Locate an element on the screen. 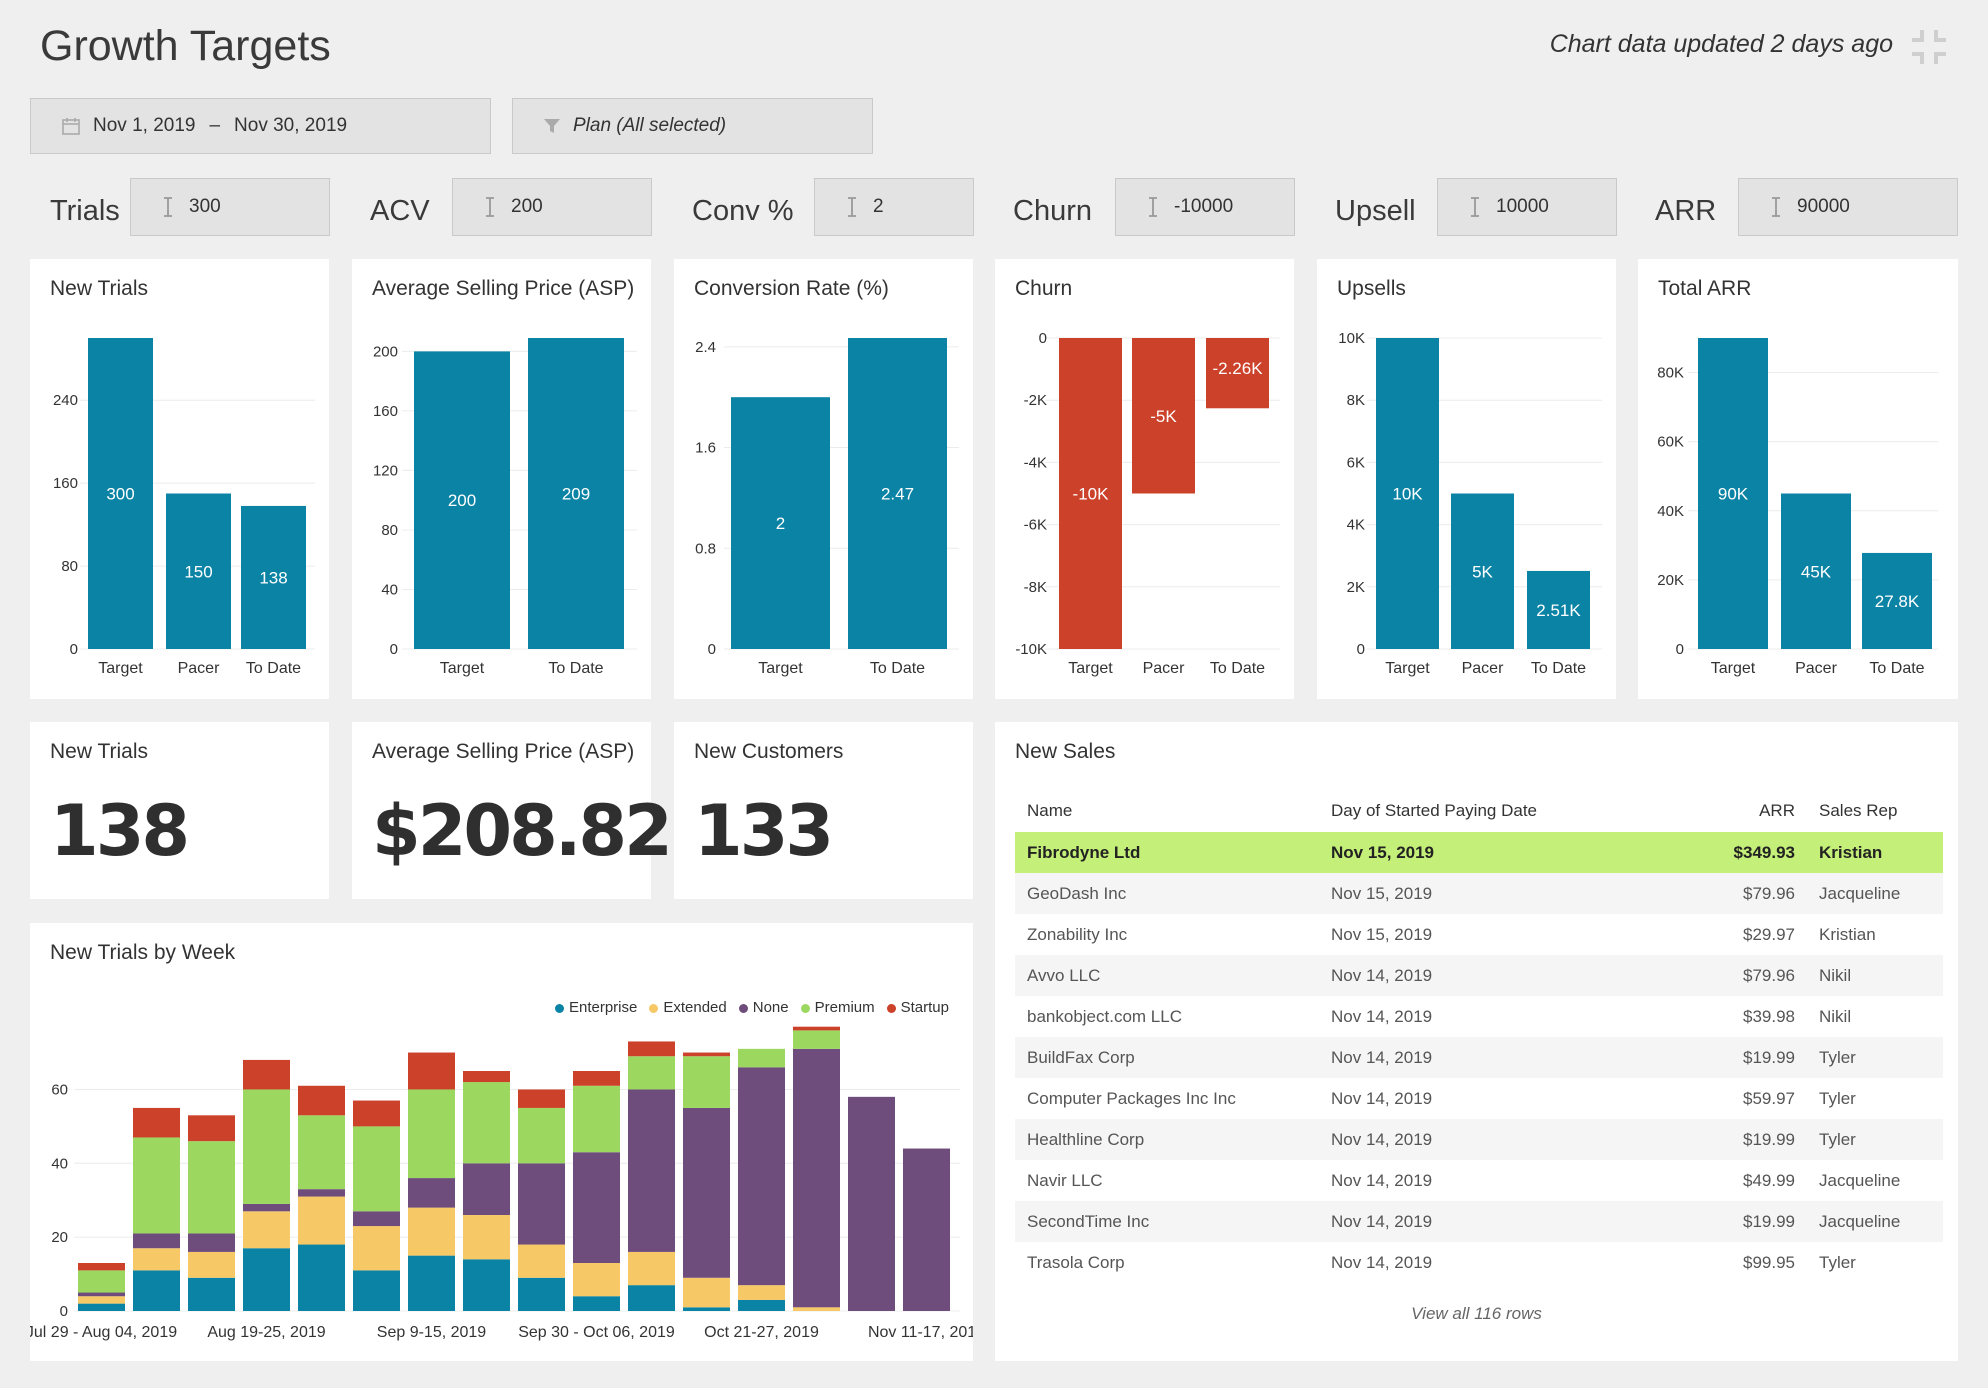 This screenshot has height=1388, width=1988. table-row: Avvo LLC Nov 14, 2019 $79.96 Nikil is located at coordinates (1479, 975).